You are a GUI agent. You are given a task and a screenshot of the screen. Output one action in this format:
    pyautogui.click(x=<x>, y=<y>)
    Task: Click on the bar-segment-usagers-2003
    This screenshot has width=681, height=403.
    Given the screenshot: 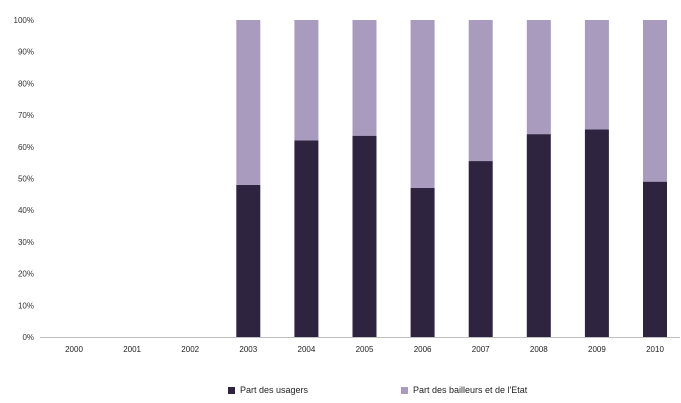 What is the action you would take?
    pyautogui.click(x=248, y=260)
    